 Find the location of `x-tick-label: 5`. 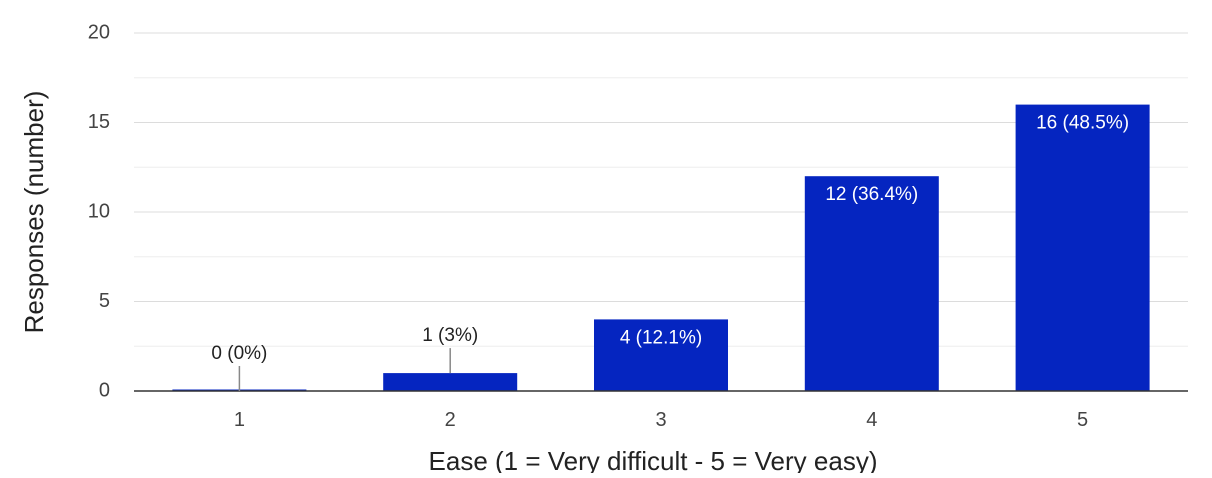

x-tick-label: 5 is located at coordinates (1082, 420).